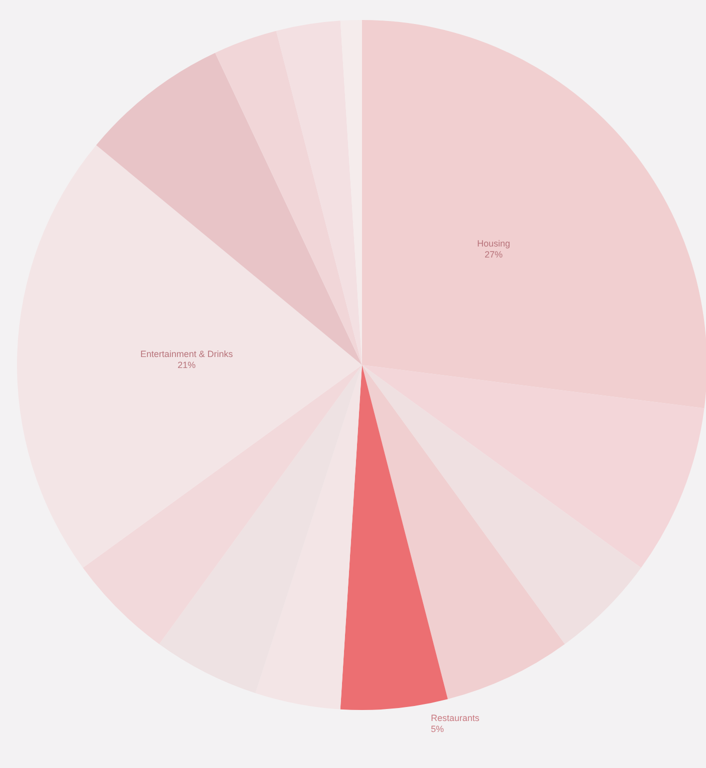  Describe the element at coordinates (187, 365) in the screenshot. I see `data-label: 21%` at that location.